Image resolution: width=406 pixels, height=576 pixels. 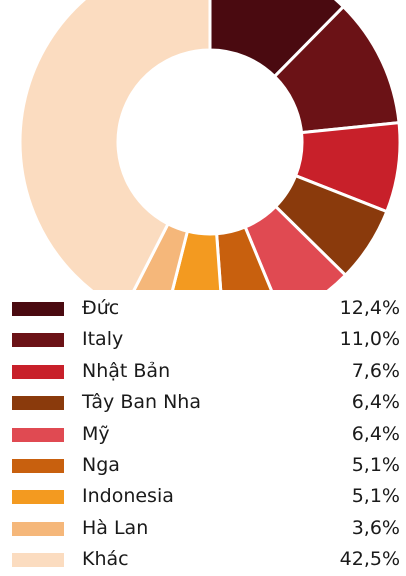 What do you see at coordinates (203, 371) in the screenshot?
I see `legend-item: Nhật Bản 7,6%` at bounding box center [203, 371].